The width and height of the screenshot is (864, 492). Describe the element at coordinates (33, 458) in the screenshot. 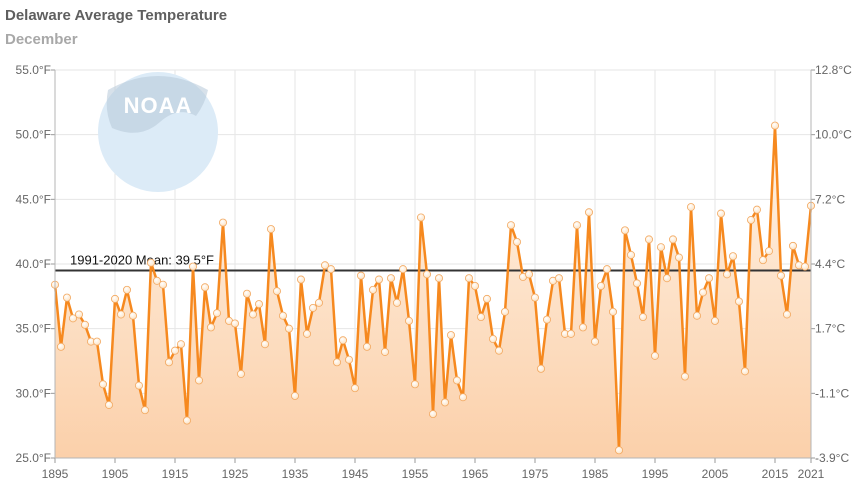

I see `y-tick-label: 25.0°F` at that location.